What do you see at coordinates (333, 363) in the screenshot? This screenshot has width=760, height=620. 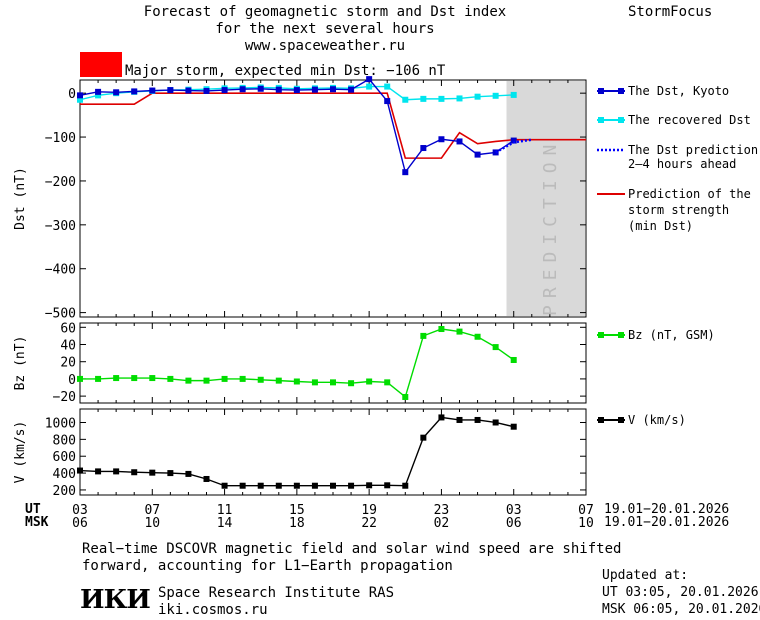 I see `bz-panel-frame` at bounding box center [333, 363].